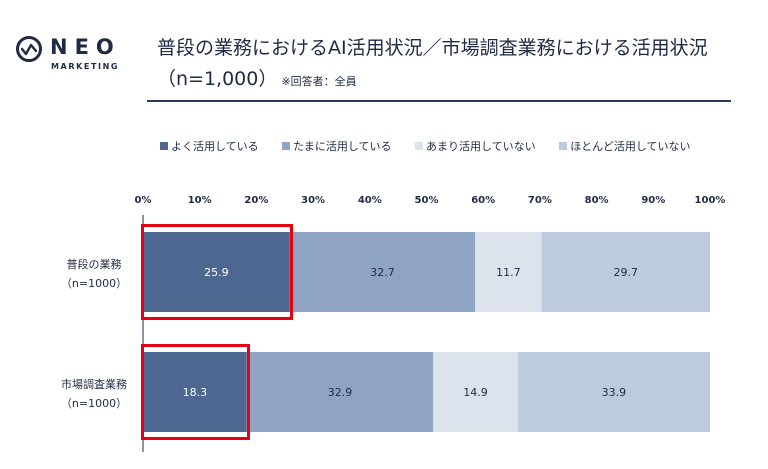 This screenshot has height=469, width=768. What do you see at coordinates (256, 200) in the screenshot?
I see `x-tick-label: 20%` at bounding box center [256, 200].